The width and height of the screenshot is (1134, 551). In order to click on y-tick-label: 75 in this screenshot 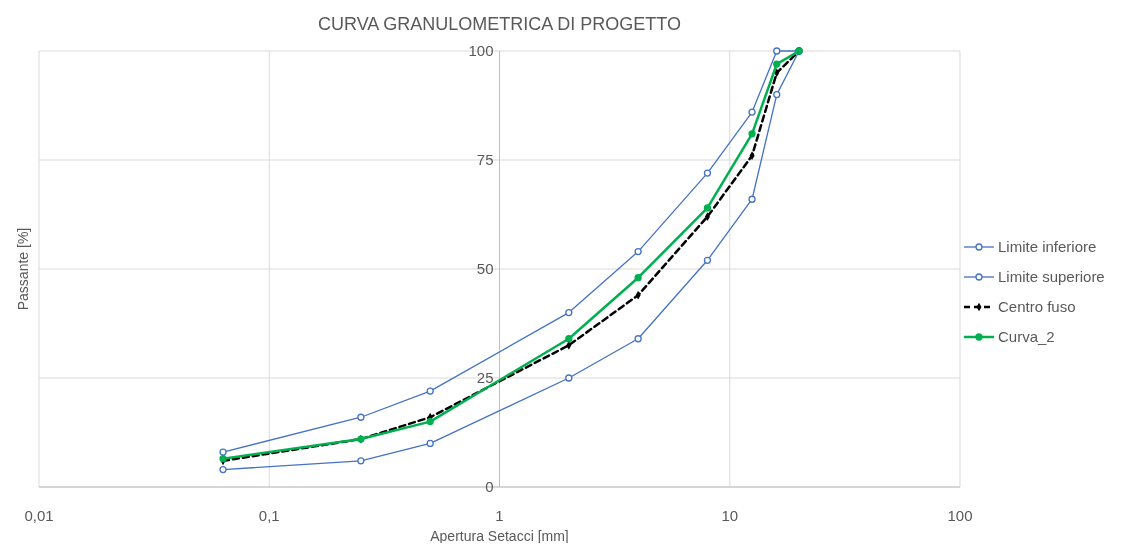, I will do `click(485, 160)`.